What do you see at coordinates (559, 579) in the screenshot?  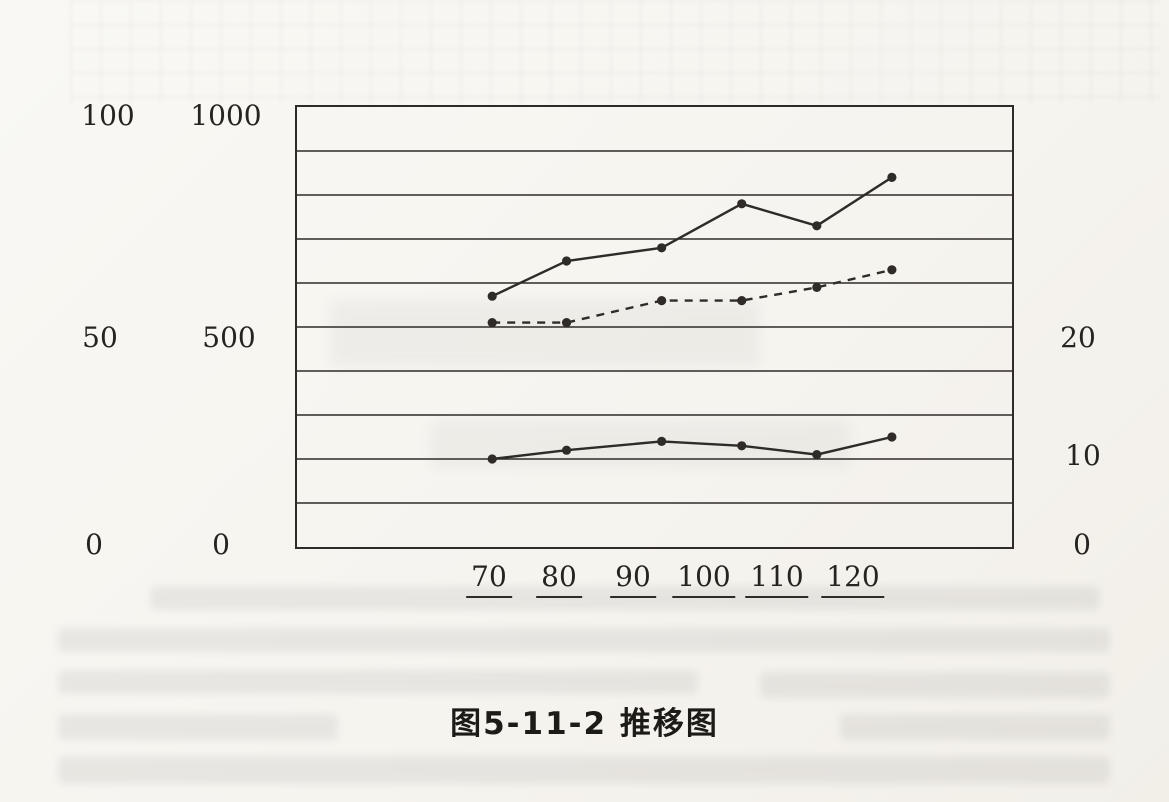 I see `x-tick-label: 80` at bounding box center [559, 579].